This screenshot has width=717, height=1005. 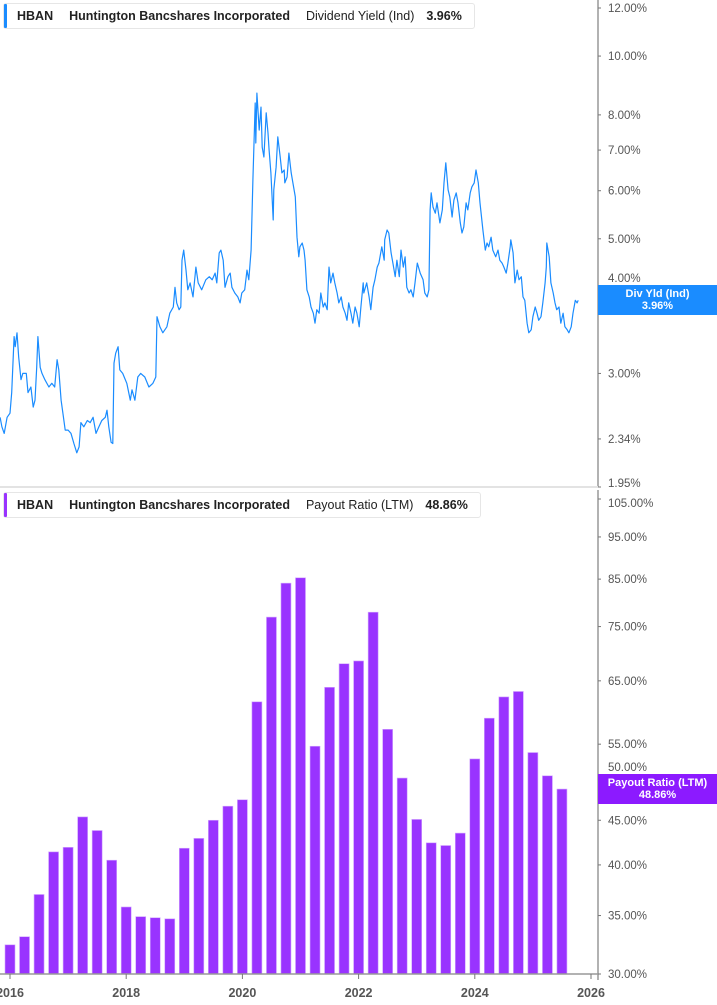 I want to click on y-tick-label: 55.00%, so click(x=627, y=745).